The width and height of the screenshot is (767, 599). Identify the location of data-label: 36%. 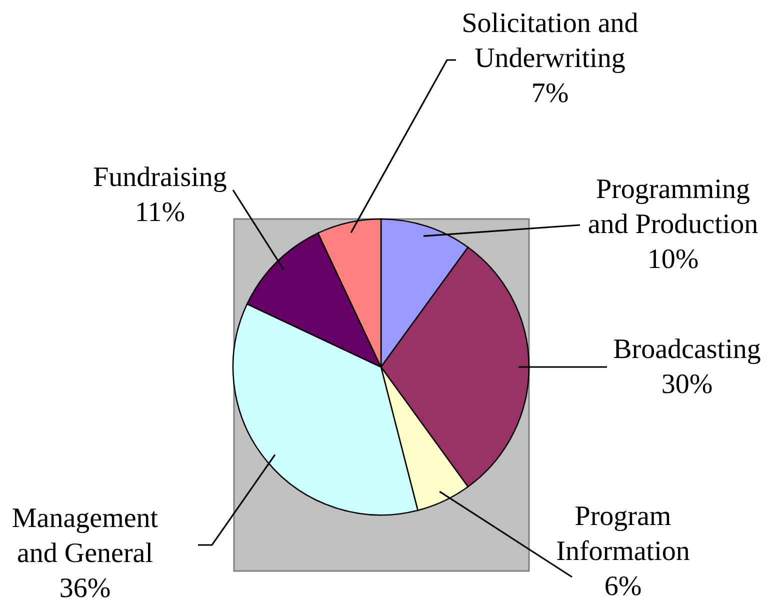
(85, 586).